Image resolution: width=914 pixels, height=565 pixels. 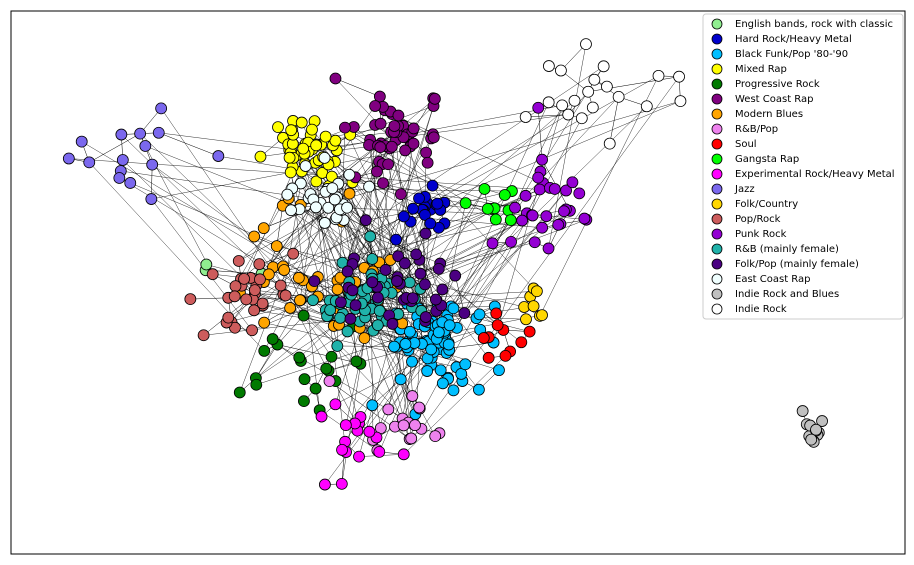 What do you see at coordinates (761, 234) in the screenshot?
I see `legend-label: Punk Rock` at bounding box center [761, 234].